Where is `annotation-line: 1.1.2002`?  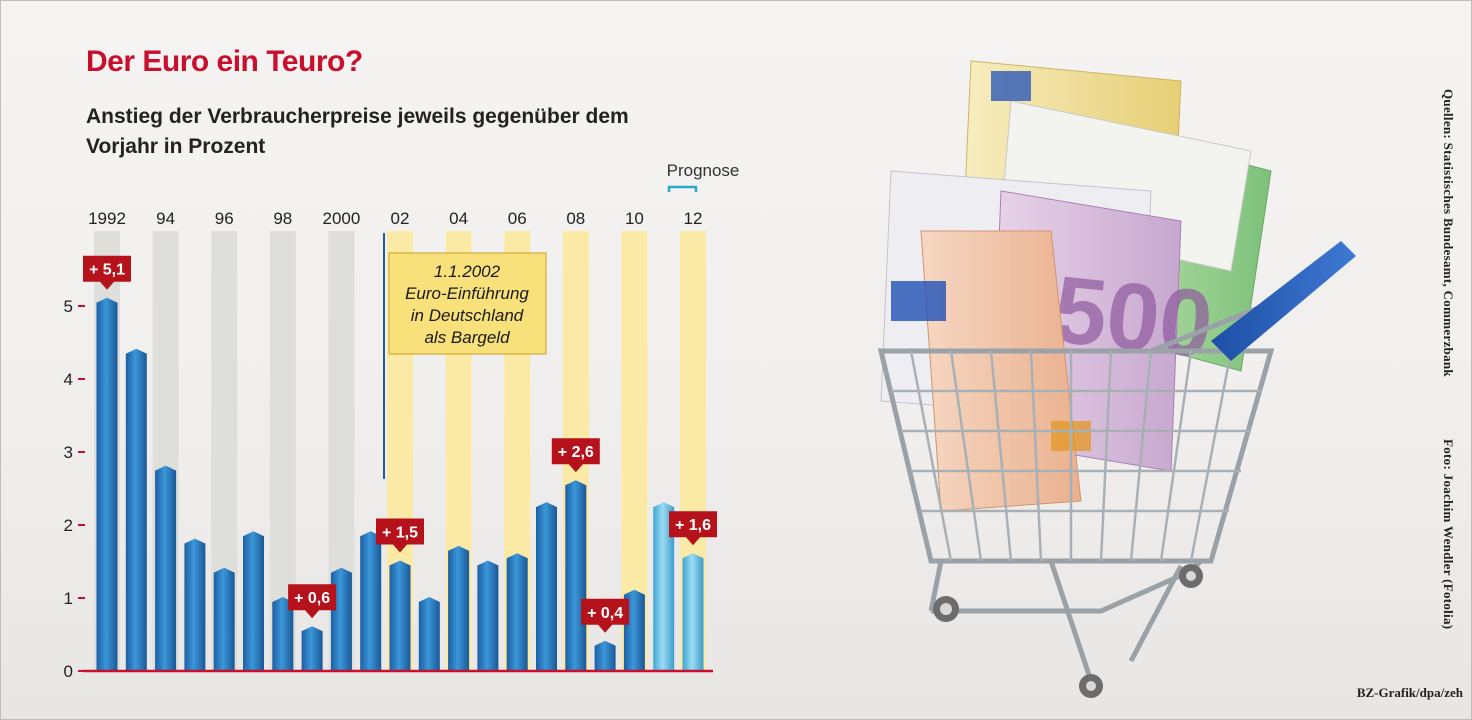
annotation-line: 1.1.2002 is located at coordinates (467, 271).